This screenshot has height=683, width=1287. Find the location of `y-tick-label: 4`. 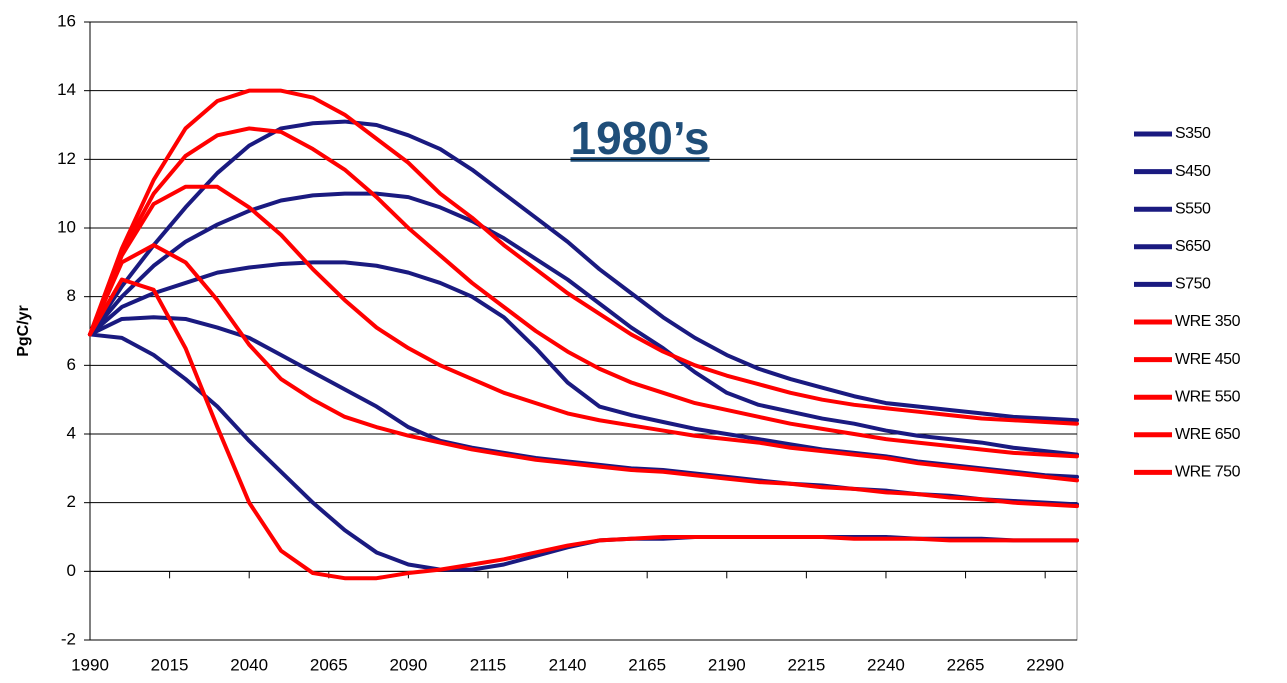

y-tick-label: 4 is located at coordinates (71, 432).